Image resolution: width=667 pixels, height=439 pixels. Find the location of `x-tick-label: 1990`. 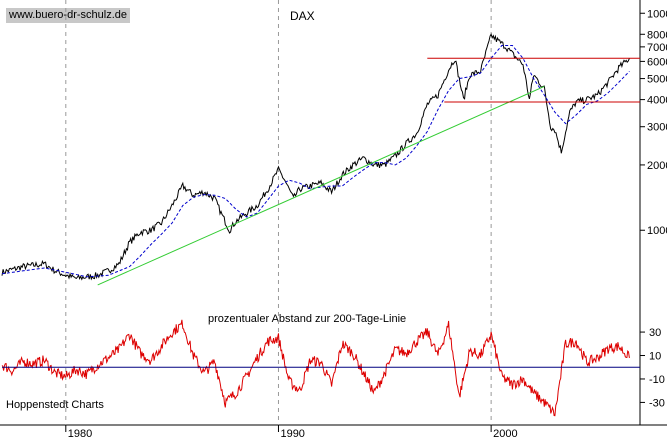

x-tick-label: 1990 is located at coordinates (292, 433).